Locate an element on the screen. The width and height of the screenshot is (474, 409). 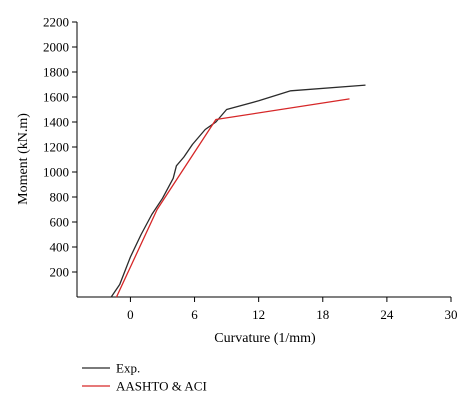
legend-label: Exp. is located at coordinates (128, 368).